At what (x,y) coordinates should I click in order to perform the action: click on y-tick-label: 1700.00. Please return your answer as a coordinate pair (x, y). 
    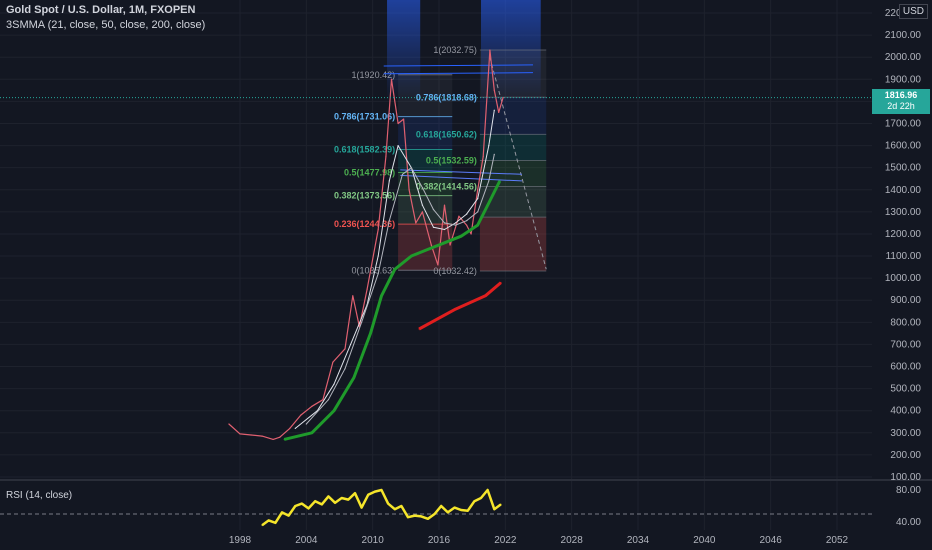
    Looking at the image, I should click on (903, 123).